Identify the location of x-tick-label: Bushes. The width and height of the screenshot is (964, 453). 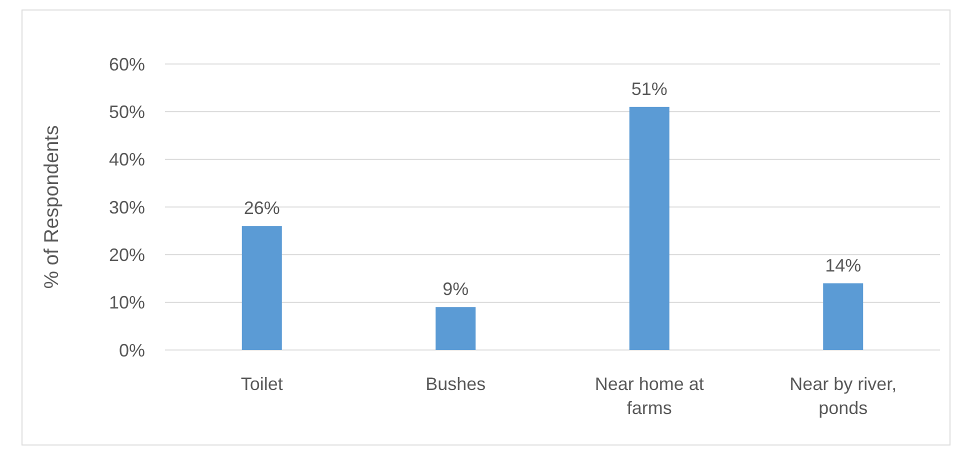
(456, 384).